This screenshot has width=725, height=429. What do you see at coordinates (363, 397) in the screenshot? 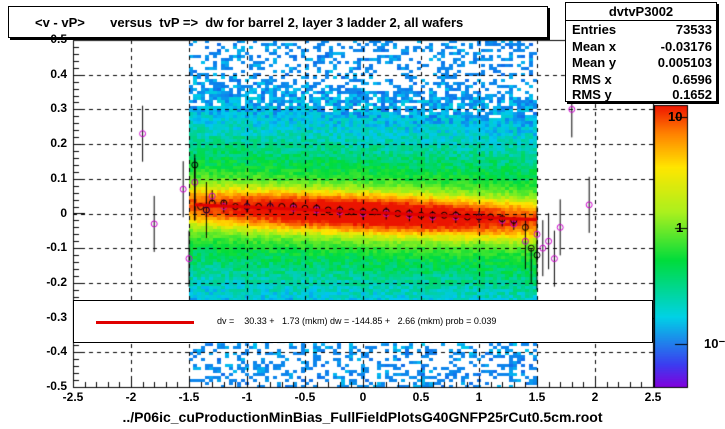
I see `x-tick-label: 0` at bounding box center [363, 397].